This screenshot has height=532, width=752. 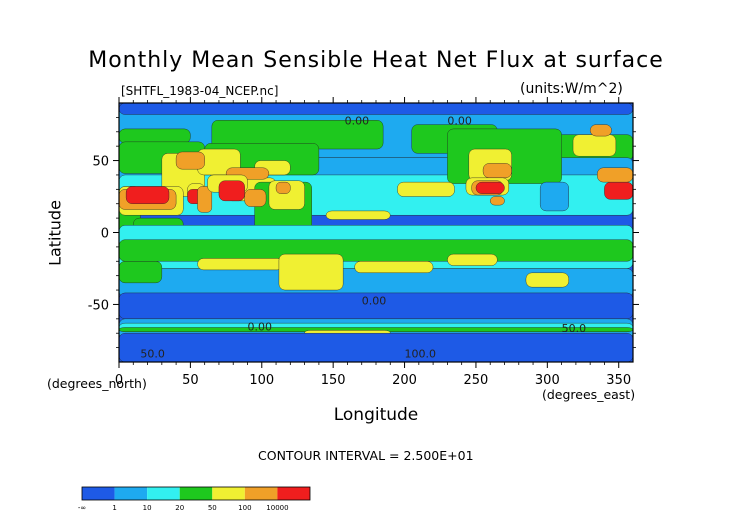 What do you see at coordinates (179, 508) in the screenshot?
I see `colorbar-label: 20` at bounding box center [179, 508].